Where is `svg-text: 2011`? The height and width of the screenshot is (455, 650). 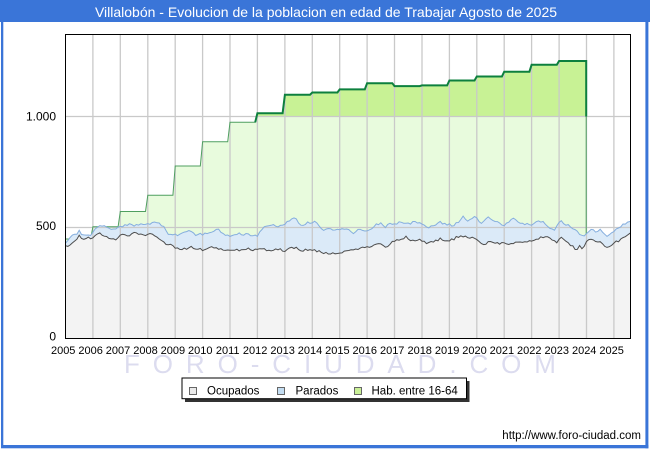 svg-text: 2011 is located at coordinates (228, 351).